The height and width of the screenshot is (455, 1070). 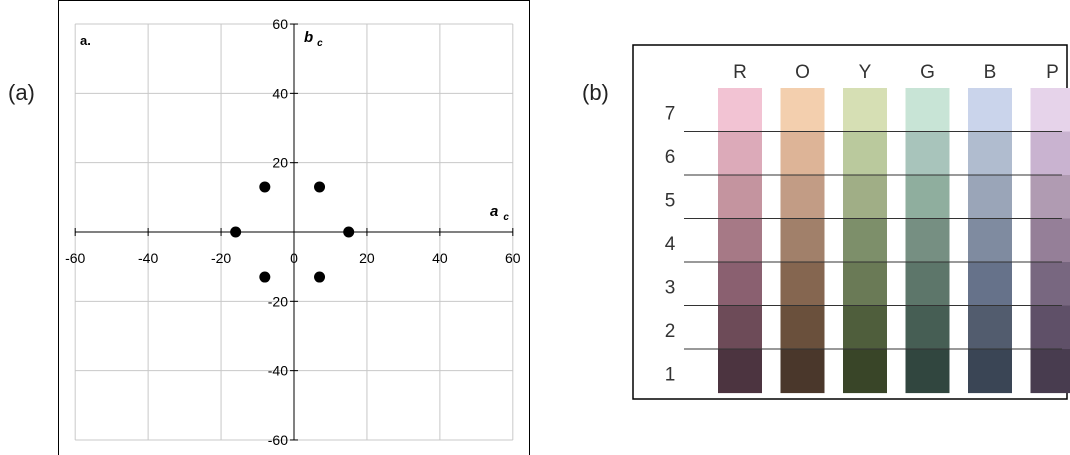 I want to click on column-label: P, so click(x=1052, y=72).